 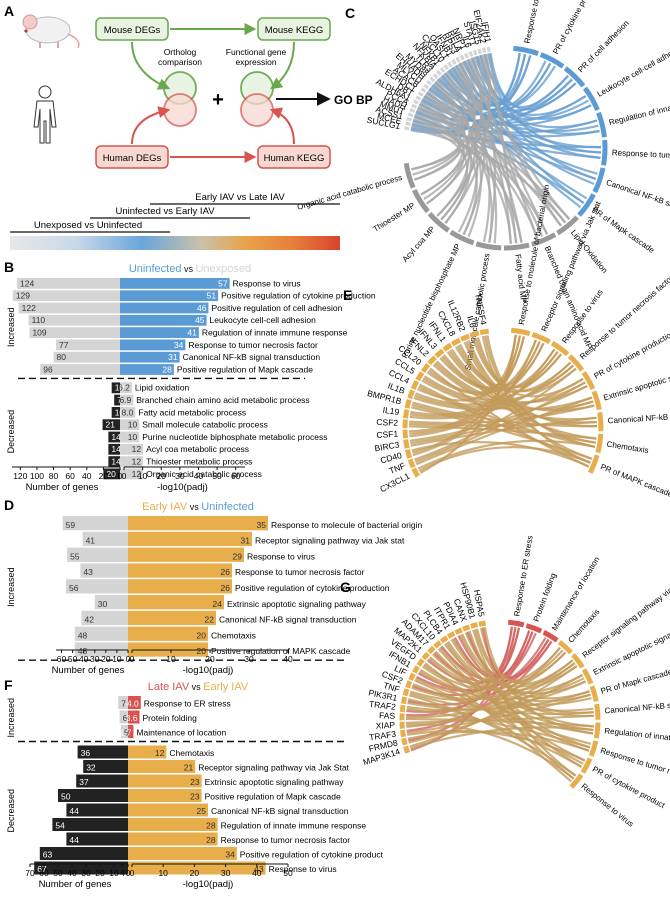 I want to click on category-label-8: Positive regulation of MAPK cascade, so click(x=281, y=651).